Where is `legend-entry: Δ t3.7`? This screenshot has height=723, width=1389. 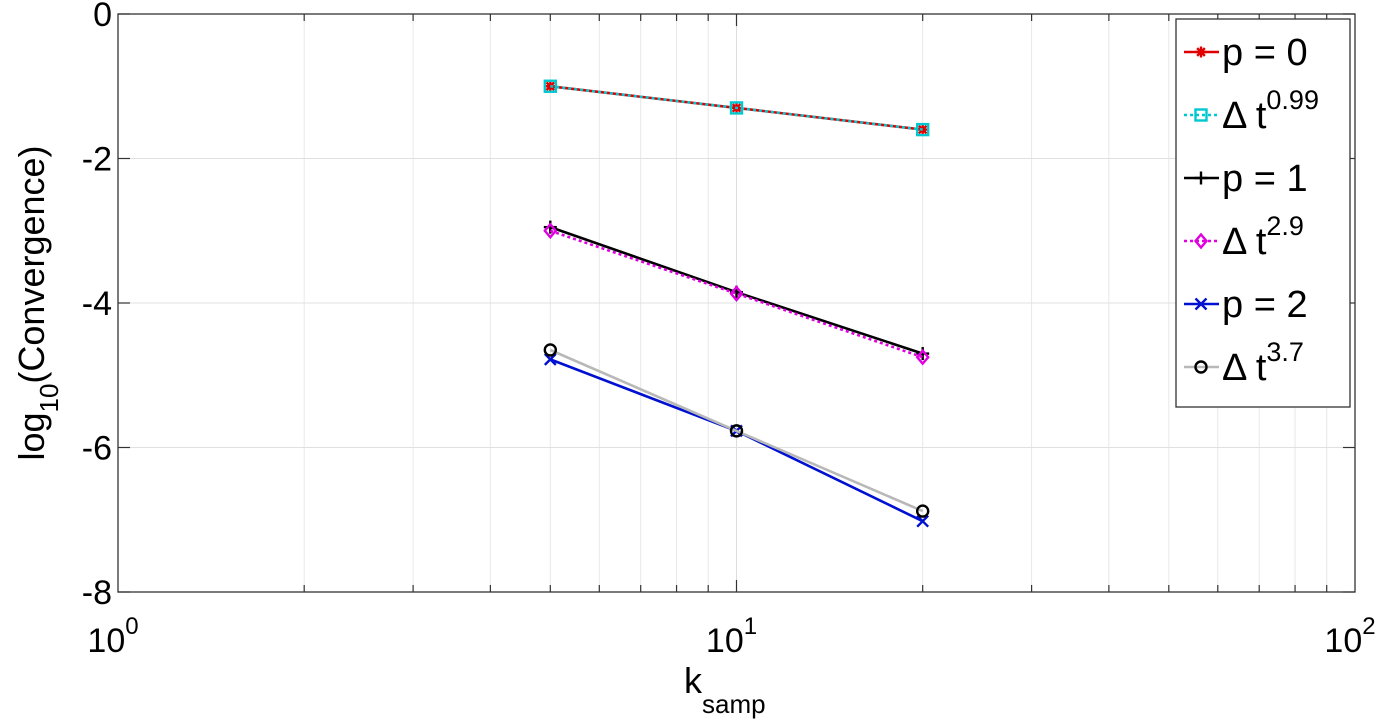
legend-entry: Δ t3.7 is located at coordinates (1244, 363).